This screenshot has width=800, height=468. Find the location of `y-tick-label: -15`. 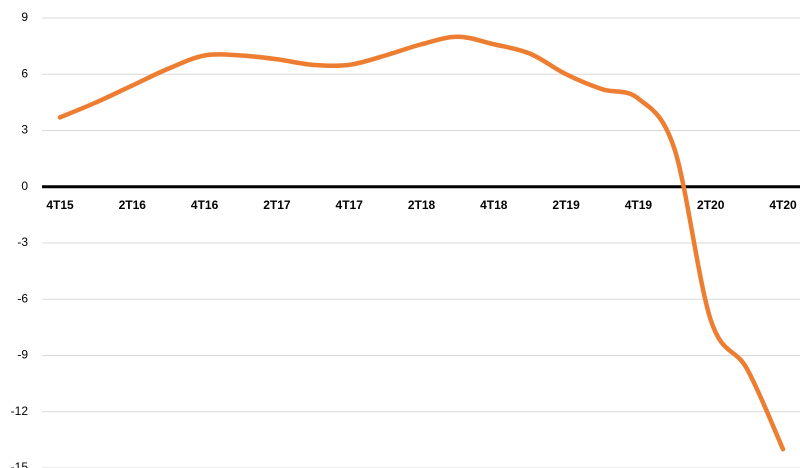

y-tick-label: -15 is located at coordinates (20, 464).